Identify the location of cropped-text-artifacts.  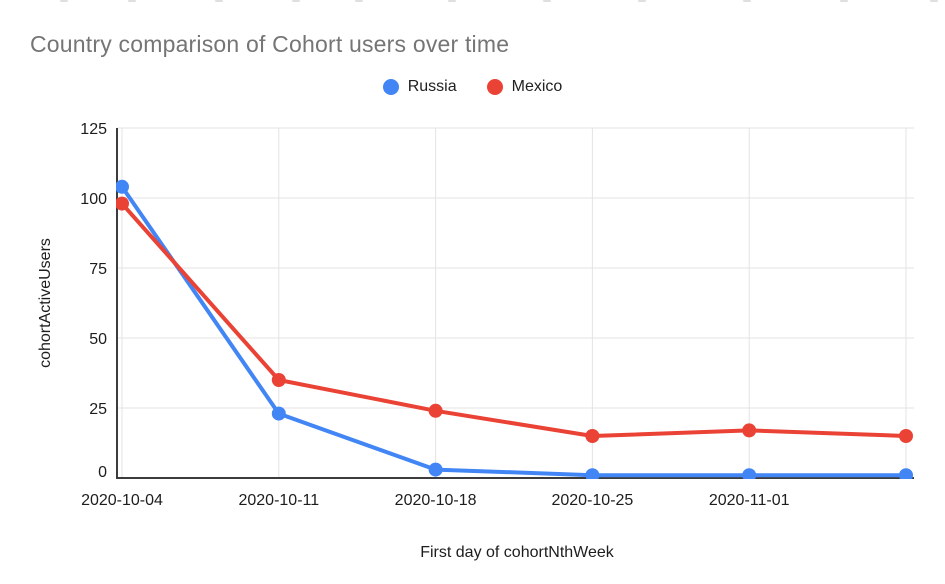
(472, 2).